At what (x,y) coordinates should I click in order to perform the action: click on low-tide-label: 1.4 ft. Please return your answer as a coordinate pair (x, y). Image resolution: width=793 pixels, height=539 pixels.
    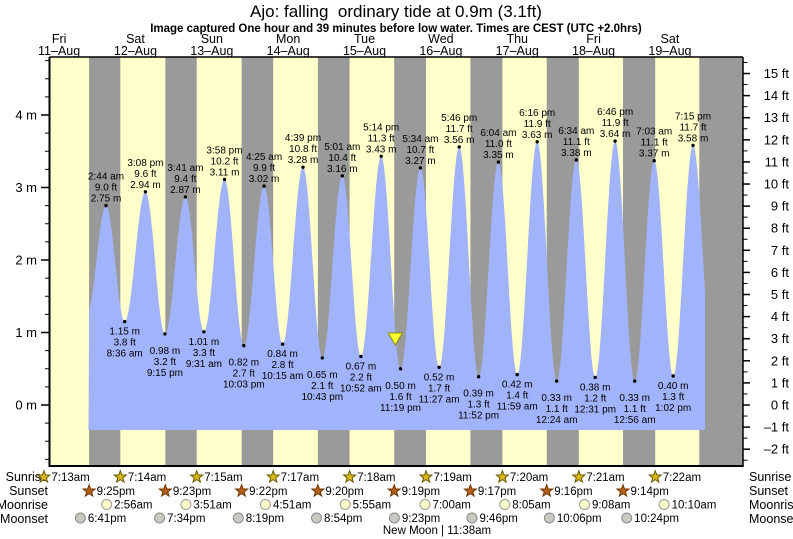
    Looking at the image, I should click on (517, 396).